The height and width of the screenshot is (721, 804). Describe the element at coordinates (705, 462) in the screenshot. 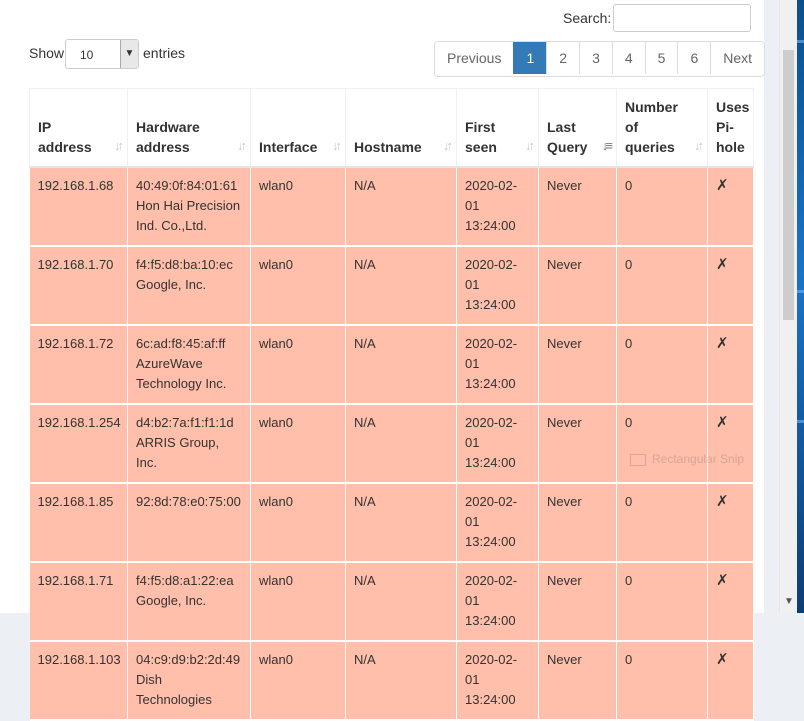

I see `rectangular-snip-overlay: Rectangular Snip` at that location.